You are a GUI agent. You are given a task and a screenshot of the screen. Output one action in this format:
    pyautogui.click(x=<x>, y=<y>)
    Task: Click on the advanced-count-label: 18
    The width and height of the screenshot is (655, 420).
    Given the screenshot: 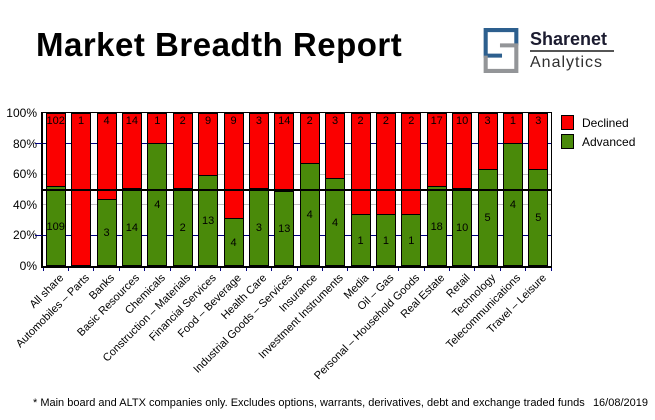 What is the action you would take?
    pyautogui.click(x=436, y=226)
    